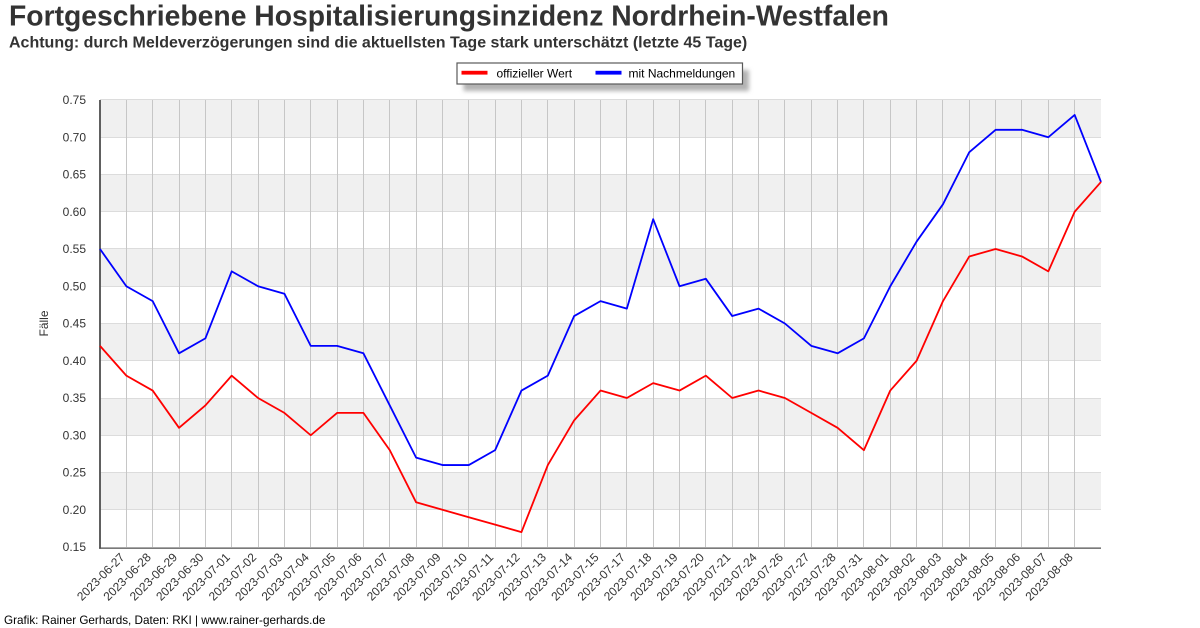 Image resolution: width=1200 pixels, height=628 pixels. What do you see at coordinates (75, 175) in the screenshot?
I see `svg-text: 0.65` at bounding box center [75, 175].